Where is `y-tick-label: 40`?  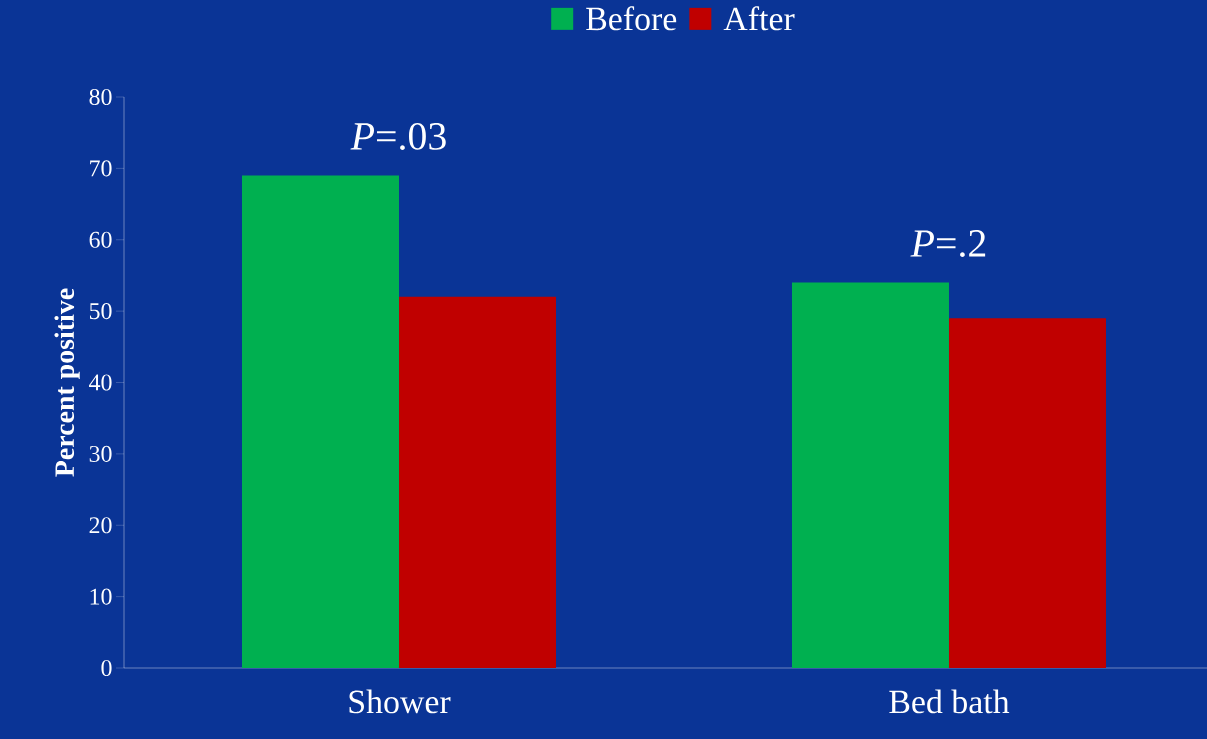
y-tick-label: 40 is located at coordinates (100, 382).